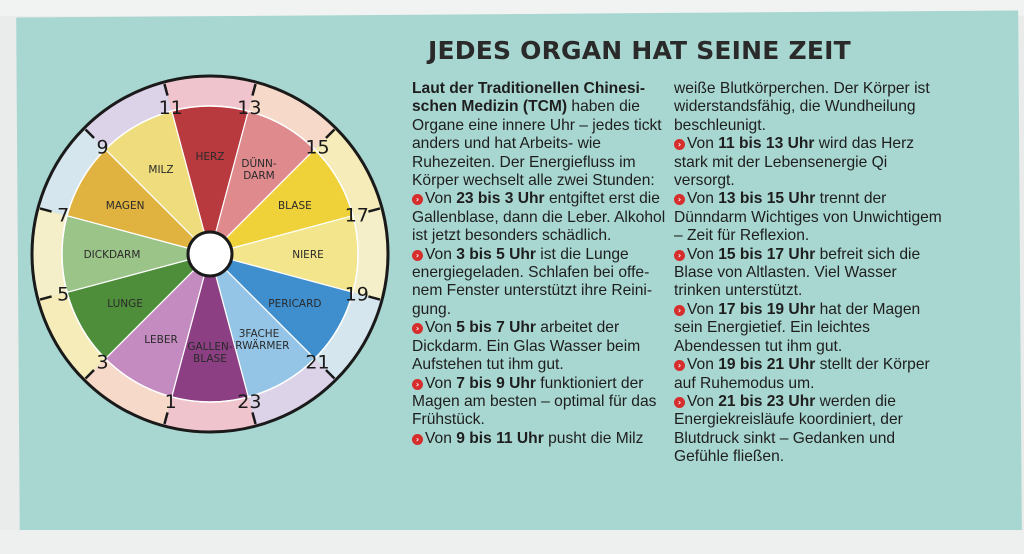  Describe the element at coordinates (259, 340) in the screenshot. I see `organ-label: 3FACHE ERWÄRMER` at that location.